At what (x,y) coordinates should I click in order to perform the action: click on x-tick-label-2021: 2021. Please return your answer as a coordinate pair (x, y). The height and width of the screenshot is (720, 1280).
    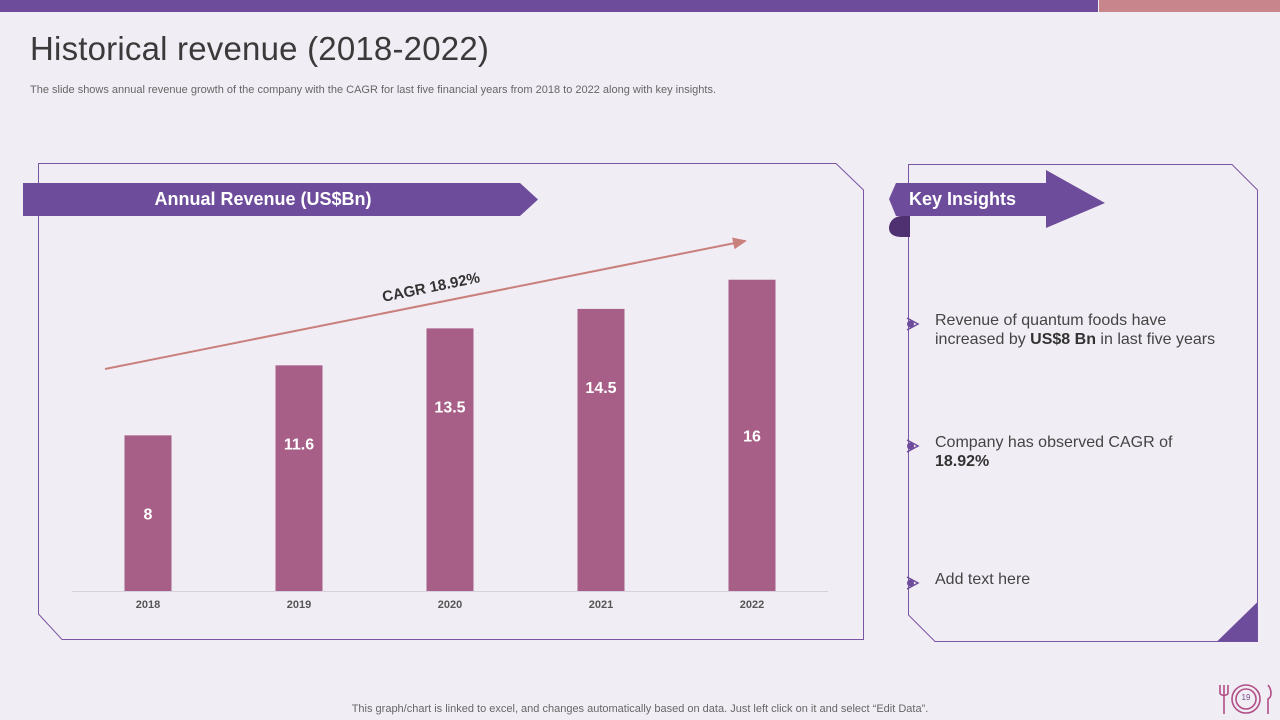
    Looking at the image, I should click on (601, 605).